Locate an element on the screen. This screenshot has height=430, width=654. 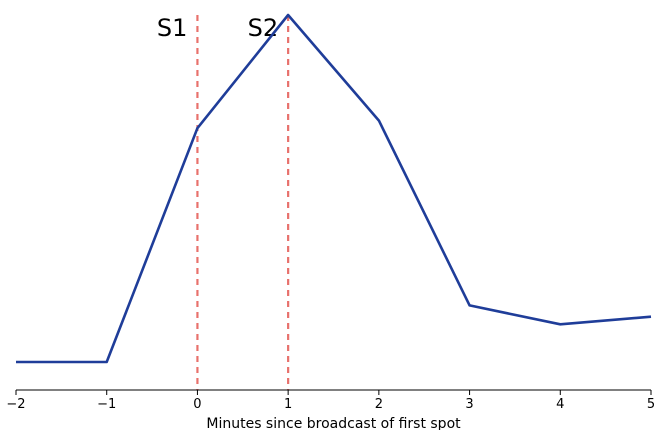
x-tick-label: 4 is located at coordinates (560, 404).